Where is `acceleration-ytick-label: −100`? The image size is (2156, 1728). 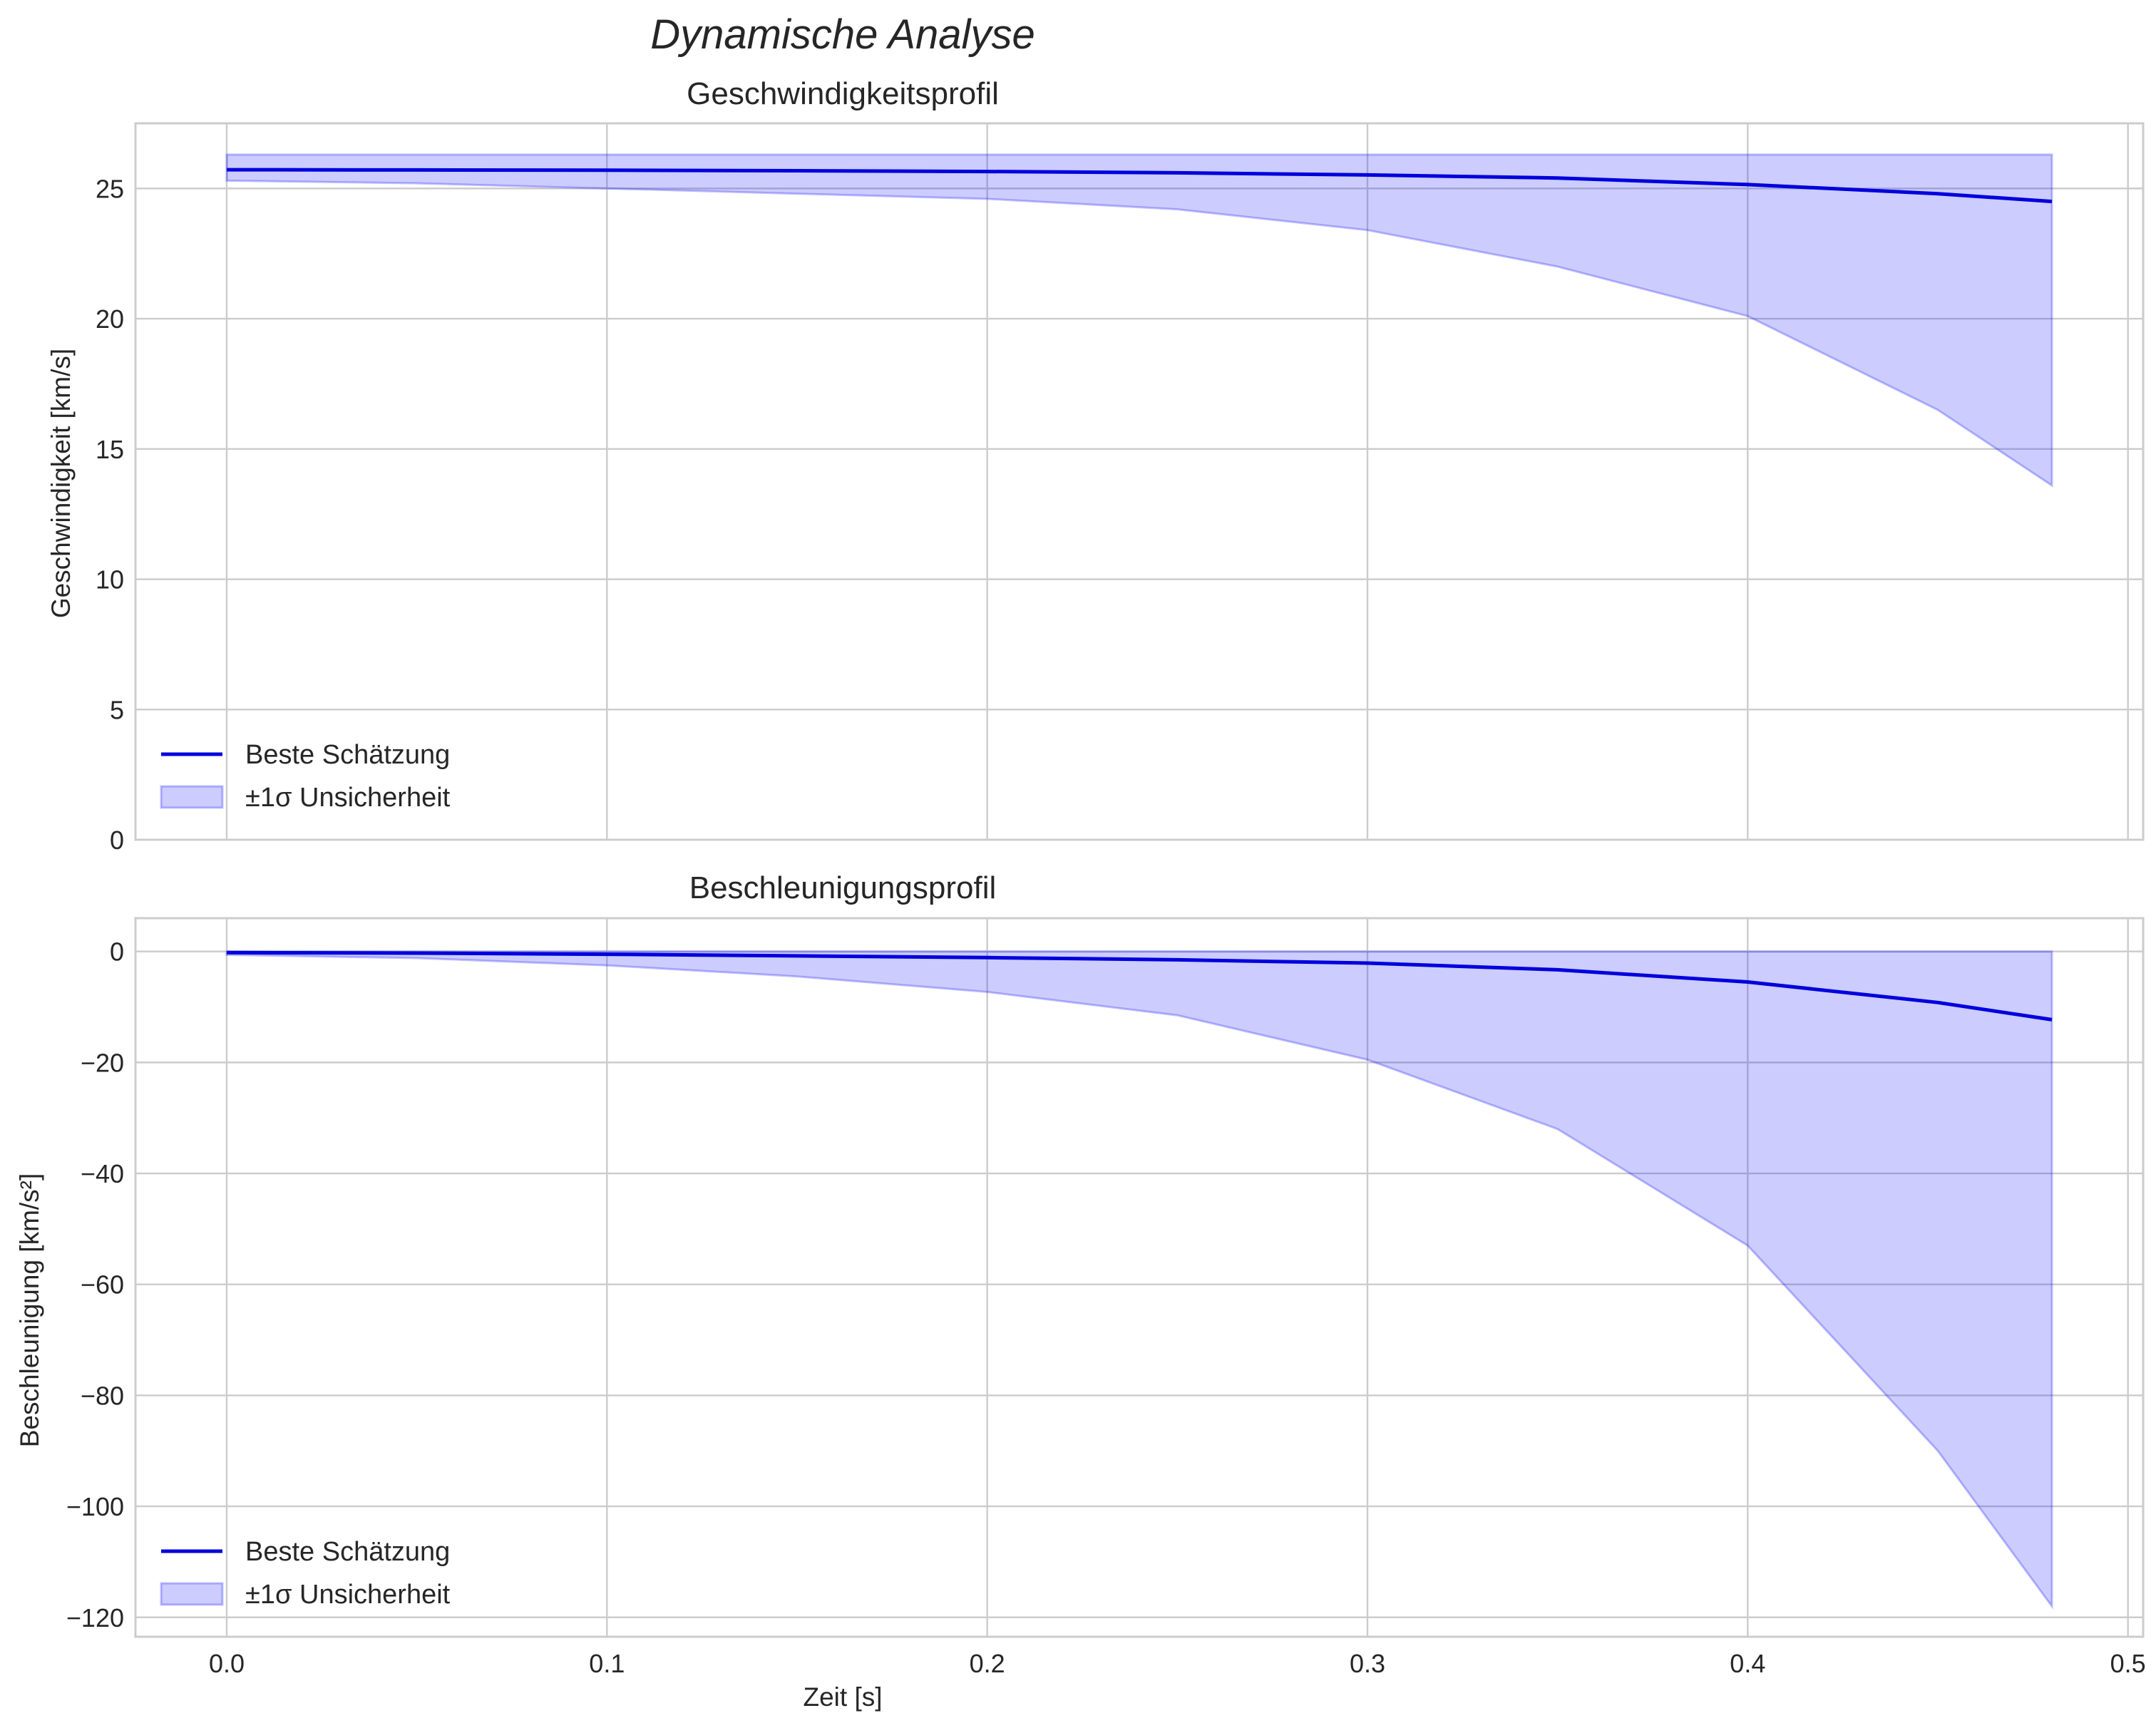 acceleration-ytick-label: −100 is located at coordinates (95, 1506).